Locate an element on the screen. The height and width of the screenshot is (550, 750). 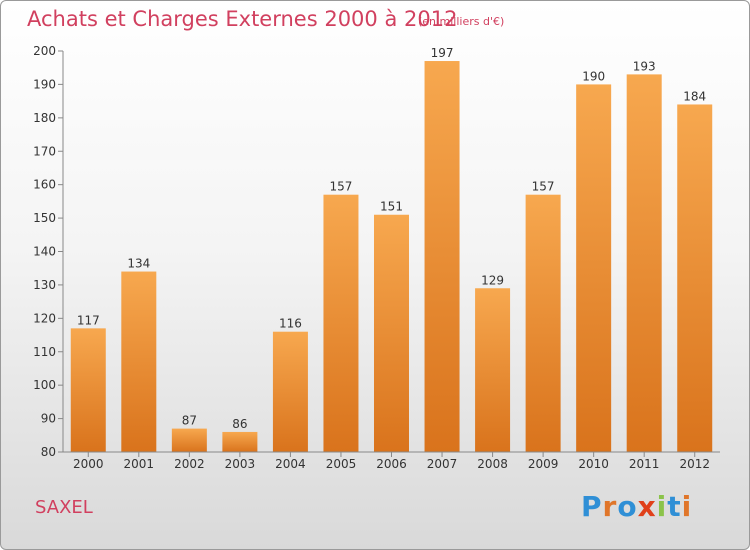
y-tick-label: 110 is located at coordinates (44, 352).